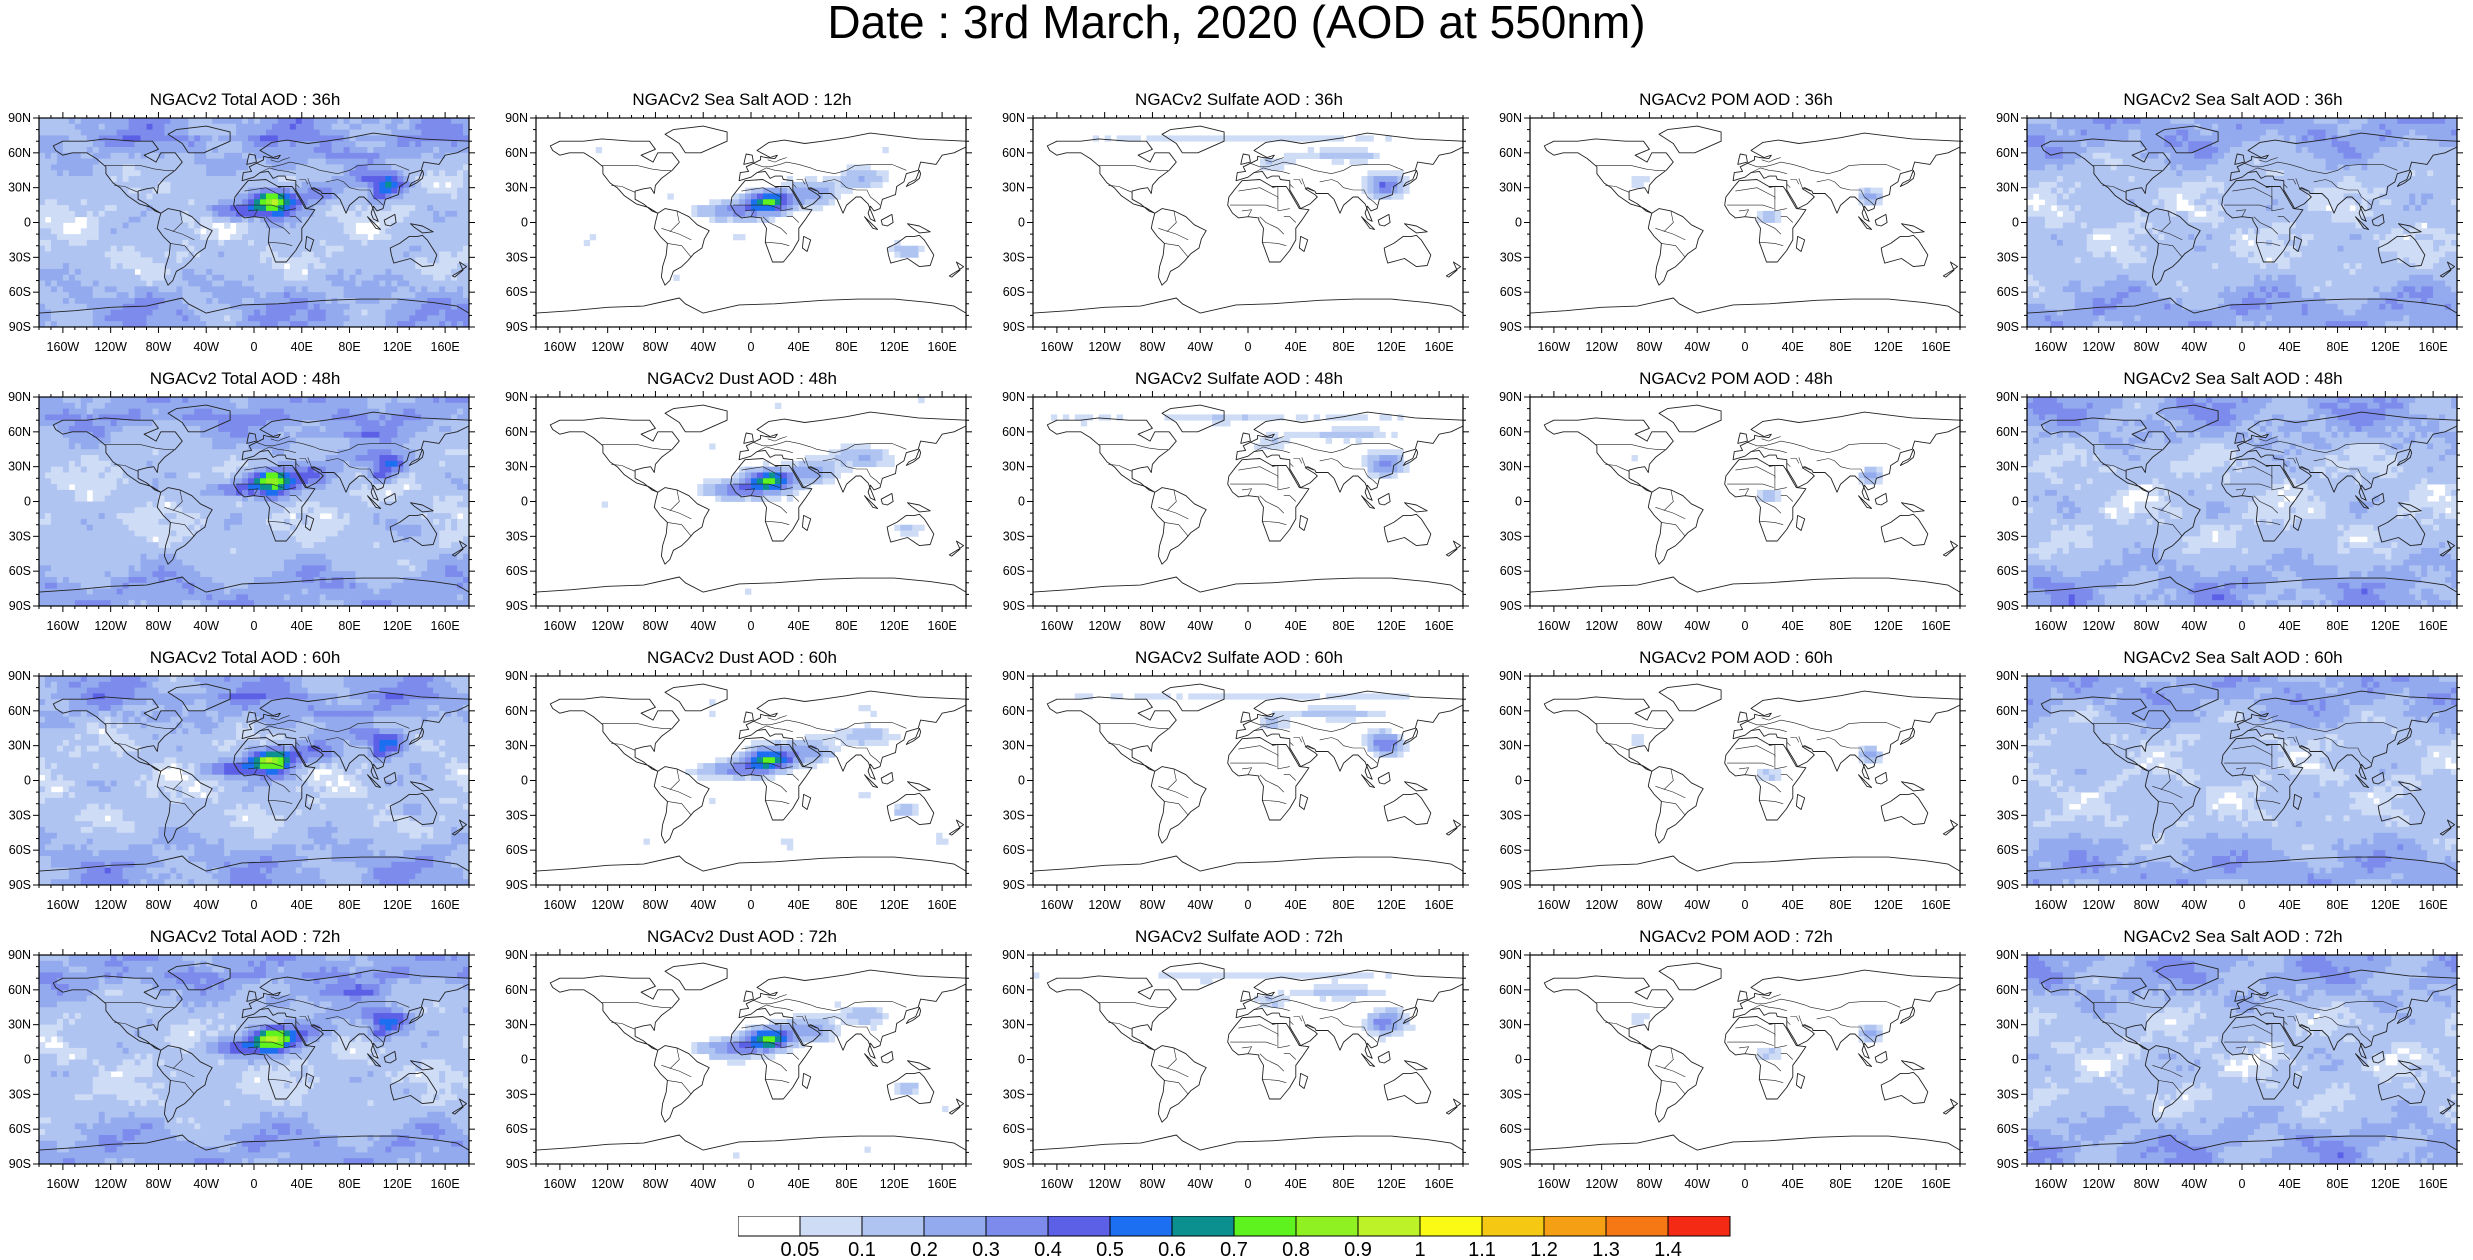 This screenshot has width=2473, height=1260. What do you see at coordinates (1239, 658) in the screenshot?
I see `panel-title: NGACv2 Sulfate AOD : 60h` at bounding box center [1239, 658].